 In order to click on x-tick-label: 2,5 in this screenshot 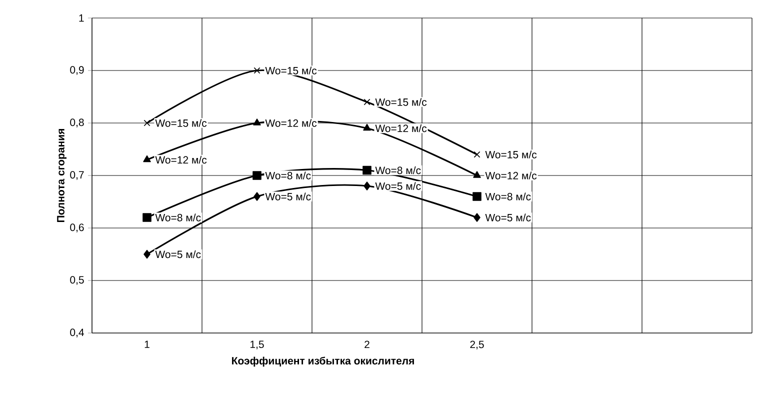, I will do `click(477, 345)`.